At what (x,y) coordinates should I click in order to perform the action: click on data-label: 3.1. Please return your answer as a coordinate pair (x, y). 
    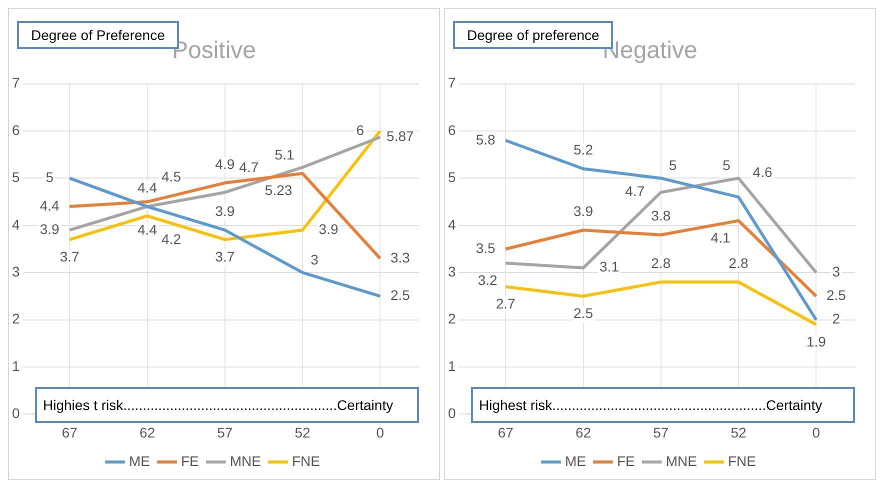
    Looking at the image, I should click on (610, 266).